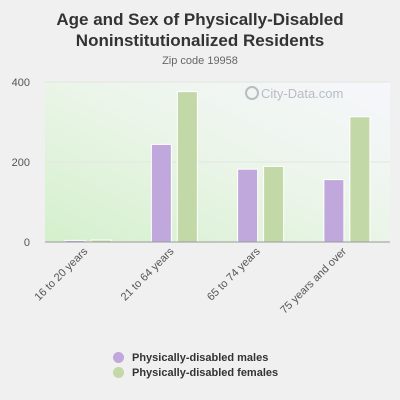 The height and width of the screenshot is (400, 400). I want to click on y-tick-label: 200, so click(21, 163).